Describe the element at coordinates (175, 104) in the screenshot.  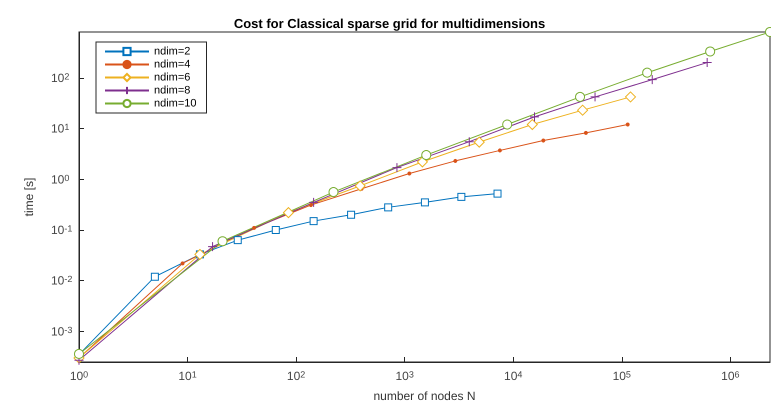
I see `legend-label: ndim=10` at that location.